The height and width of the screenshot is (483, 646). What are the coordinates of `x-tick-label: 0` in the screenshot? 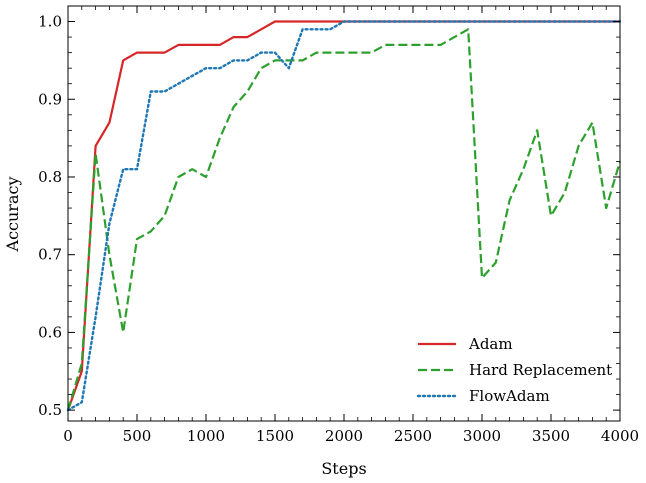 It's located at (68, 436).